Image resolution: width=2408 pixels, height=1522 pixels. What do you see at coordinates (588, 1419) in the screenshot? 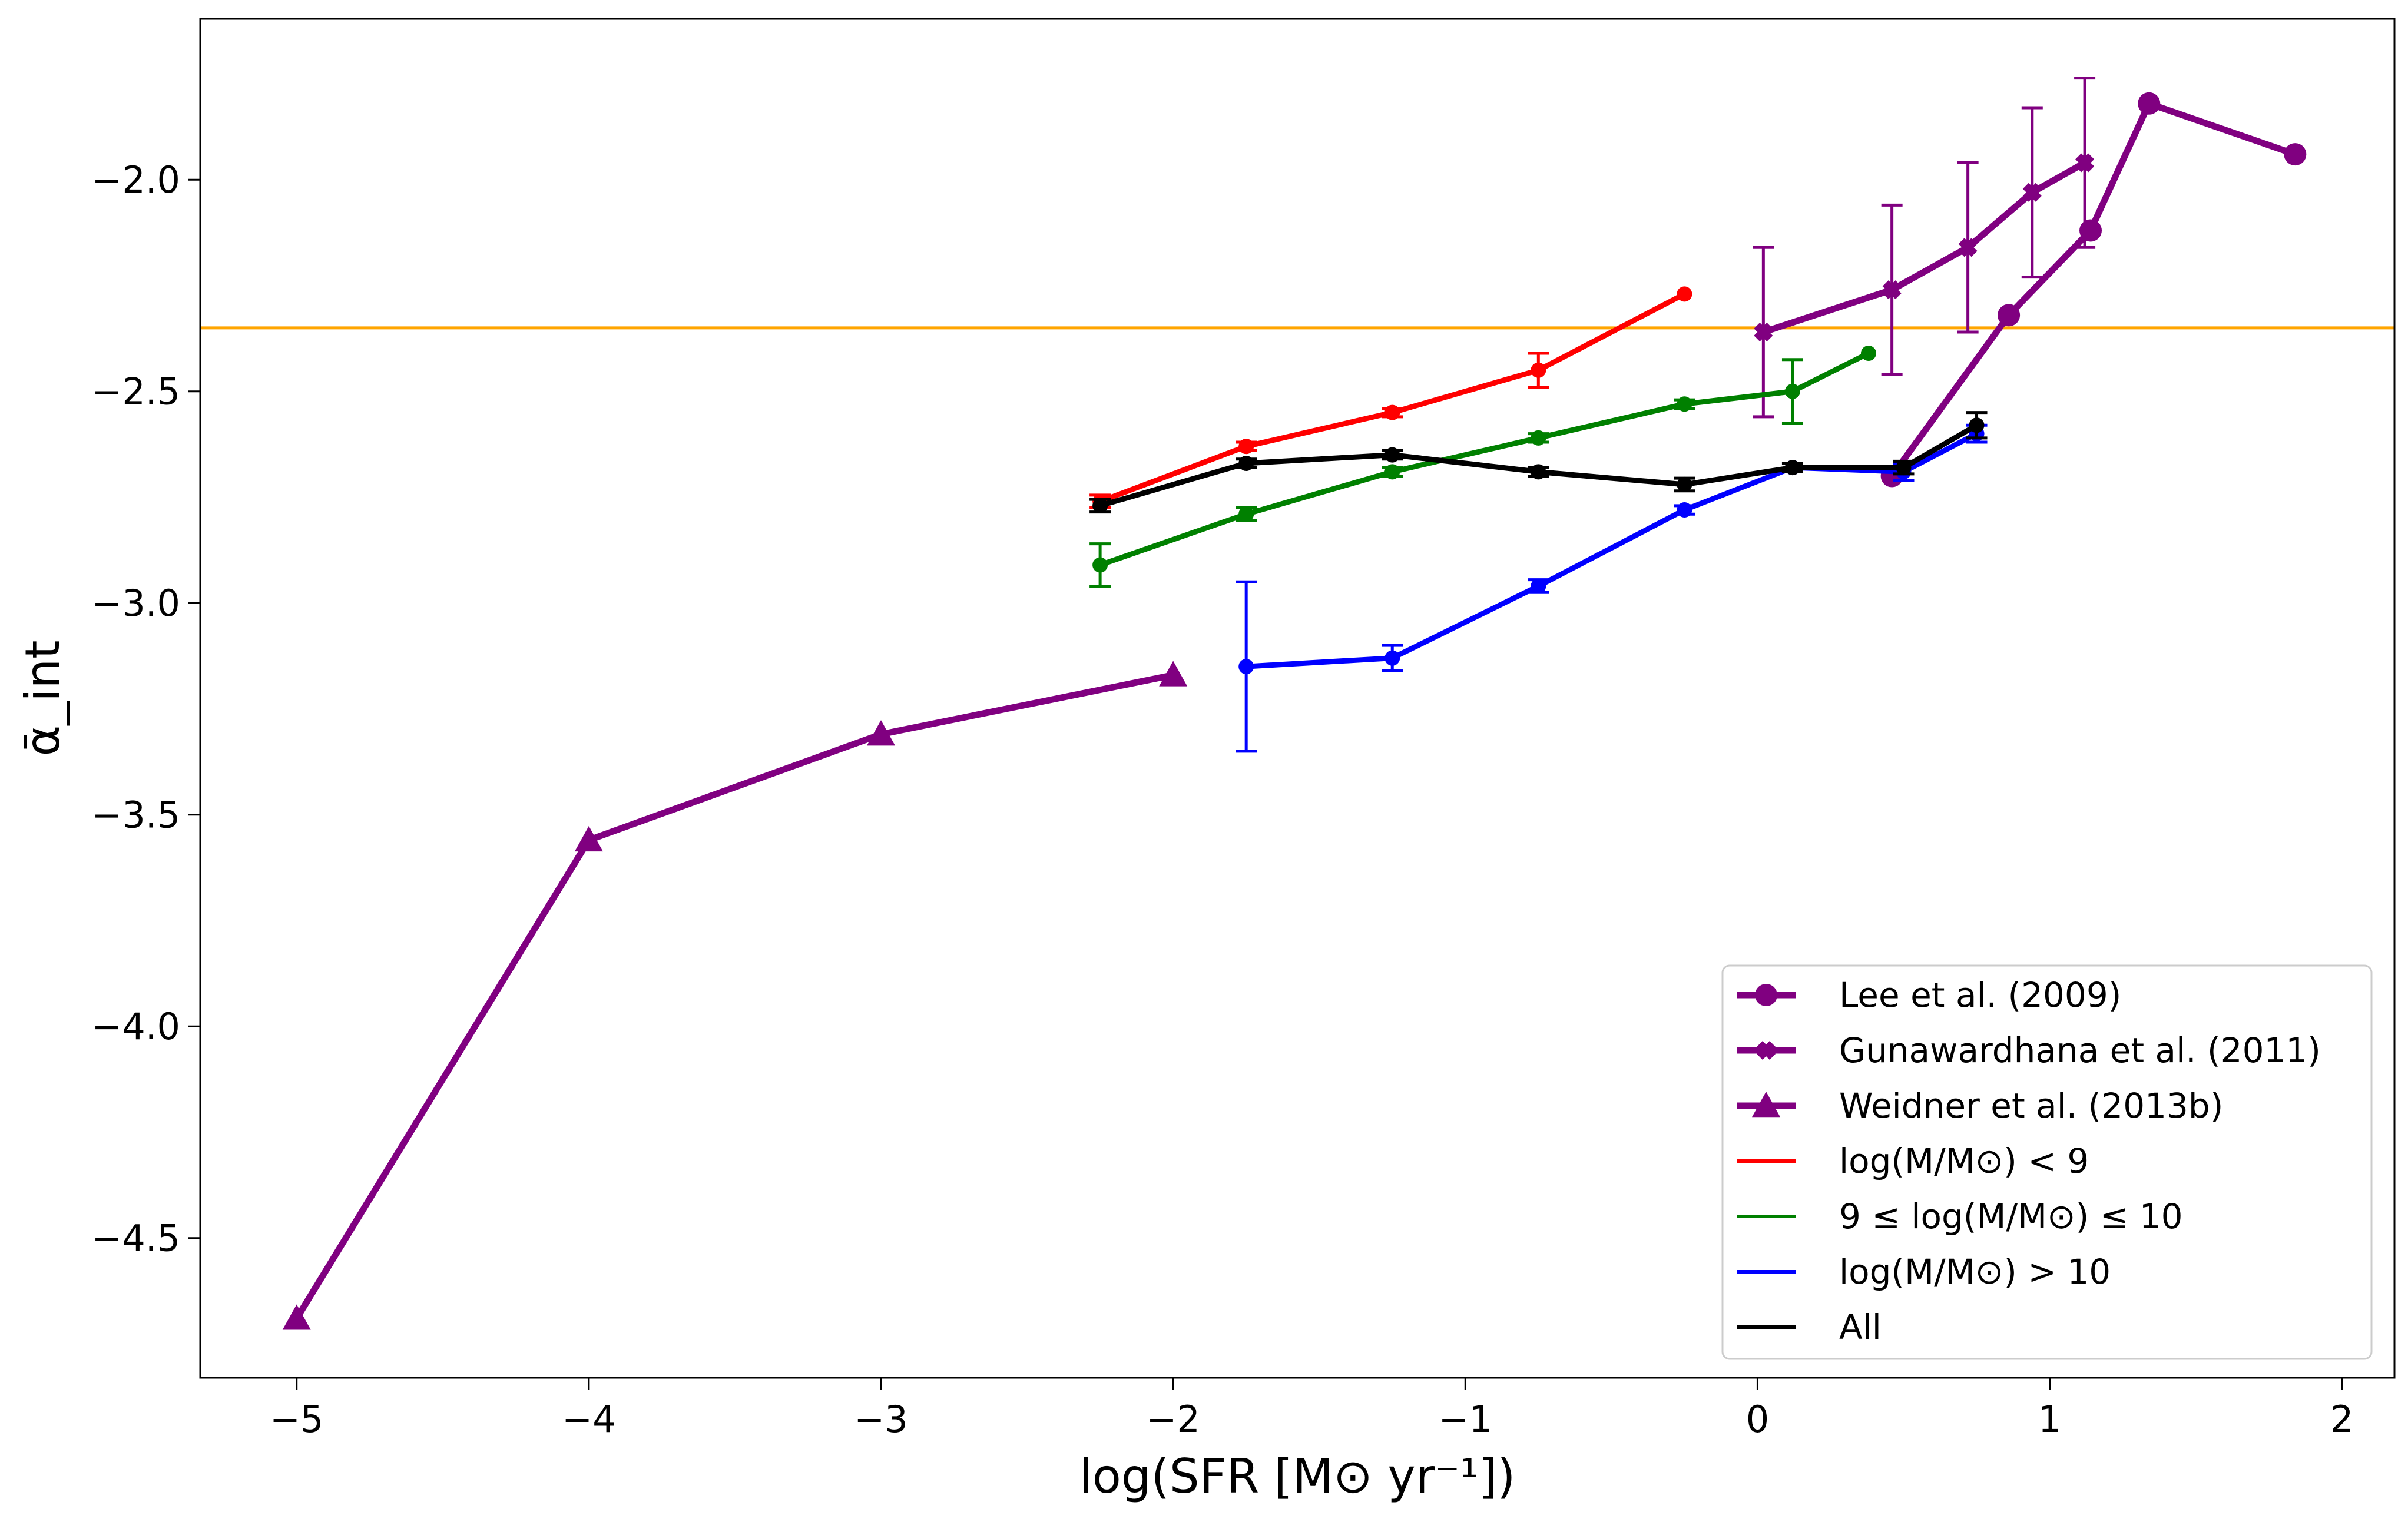
I see `x-tick-label: −4` at bounding box center [588, 1419].